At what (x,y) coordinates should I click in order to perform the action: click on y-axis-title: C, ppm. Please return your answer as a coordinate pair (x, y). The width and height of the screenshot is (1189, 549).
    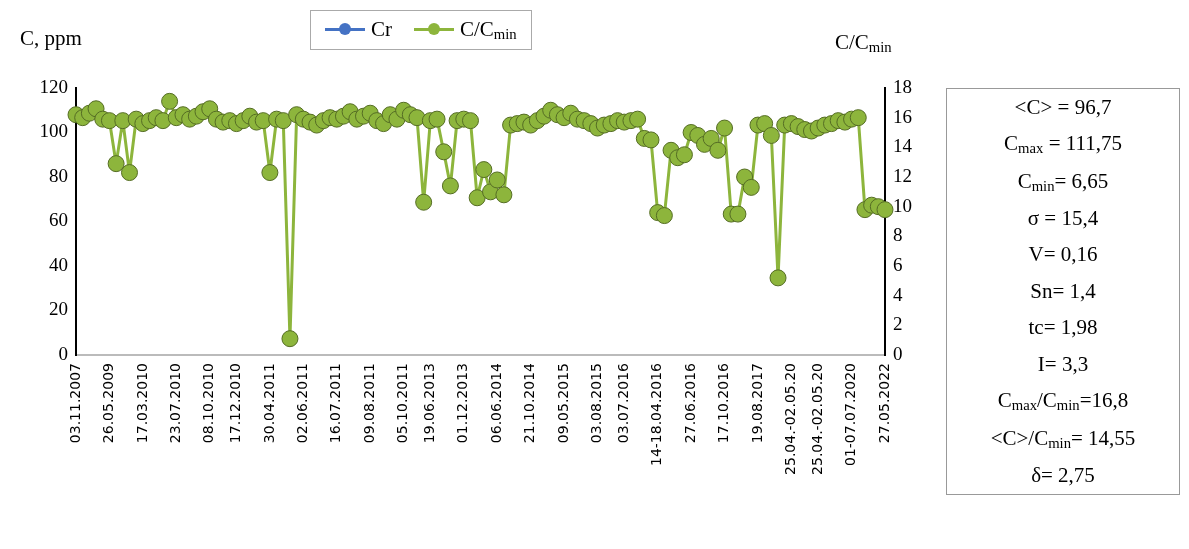
    Looking at the image, I should click on (51, 38).